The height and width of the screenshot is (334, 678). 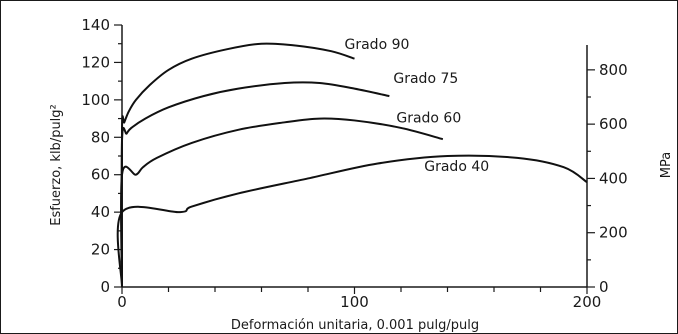 What do you see at coordinates (425, 79) in the screenshot?
I see `series-label: Grado 75` at bounding box center [425, 79].